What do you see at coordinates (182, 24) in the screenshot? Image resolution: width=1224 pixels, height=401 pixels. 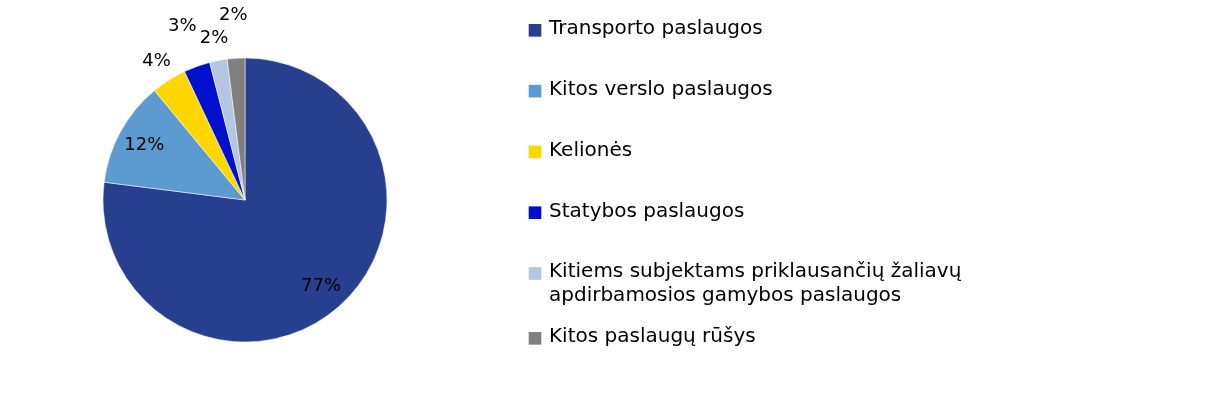 I see `data-label: 3%` at bounding box center [182, 24].